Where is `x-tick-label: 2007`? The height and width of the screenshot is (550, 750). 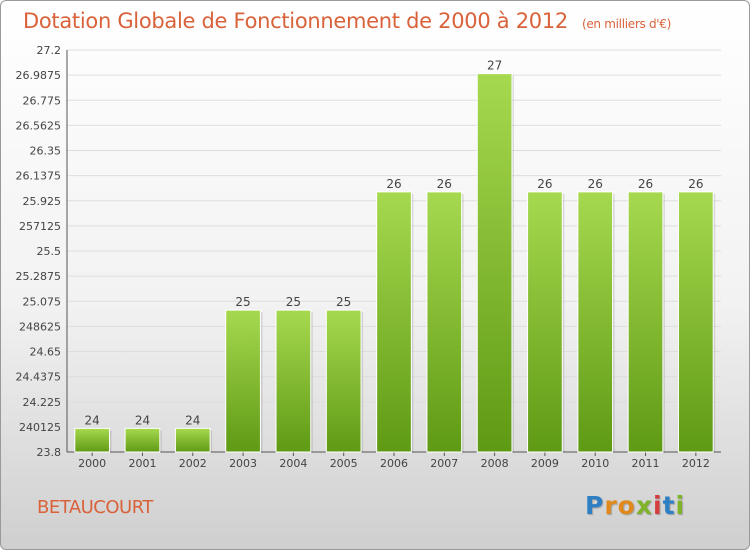
x-tick-label: 2007 is located at coordinates (444, 463).